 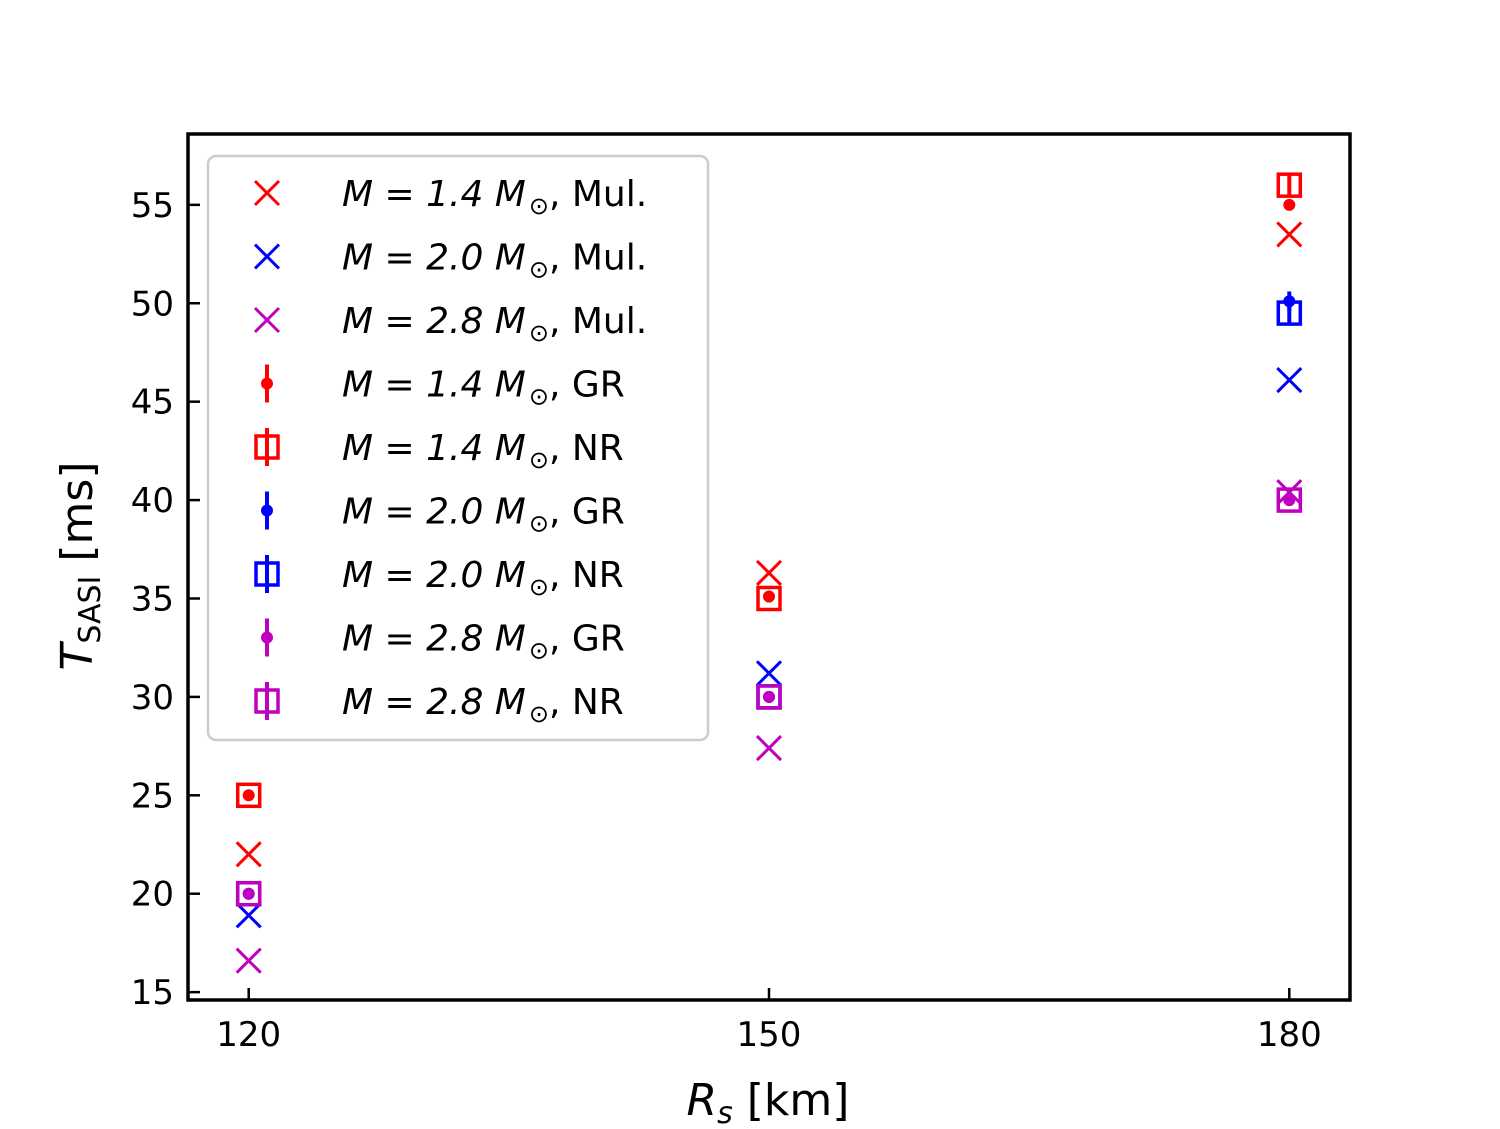 I want to click on y-tick-label: 15, so click(x=152, y=993).